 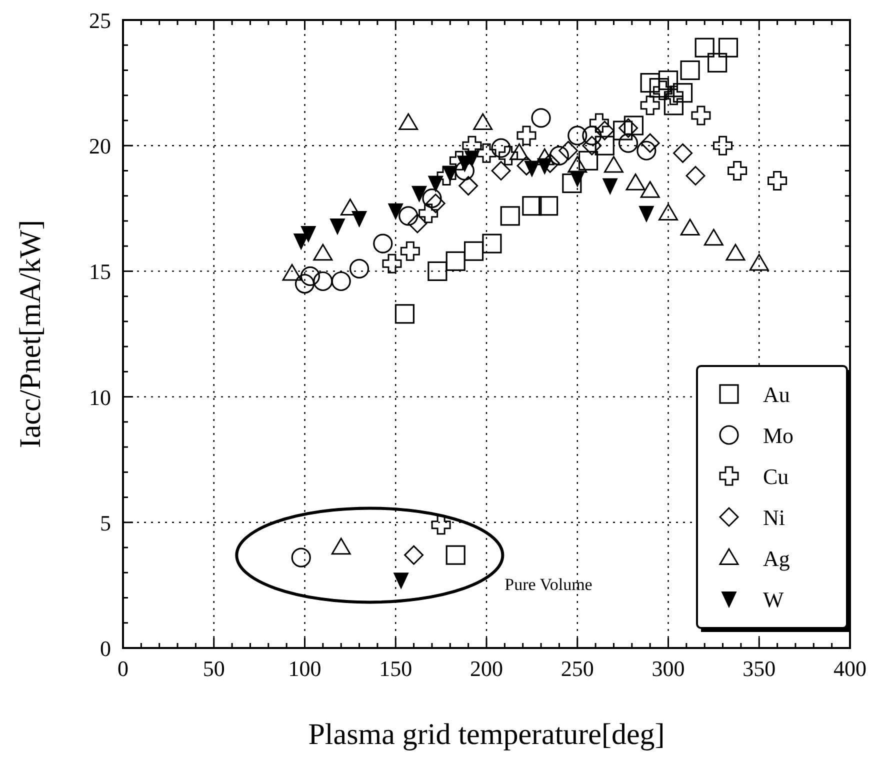 I want to click on legend-label: Au, so click(x=776, y=394).